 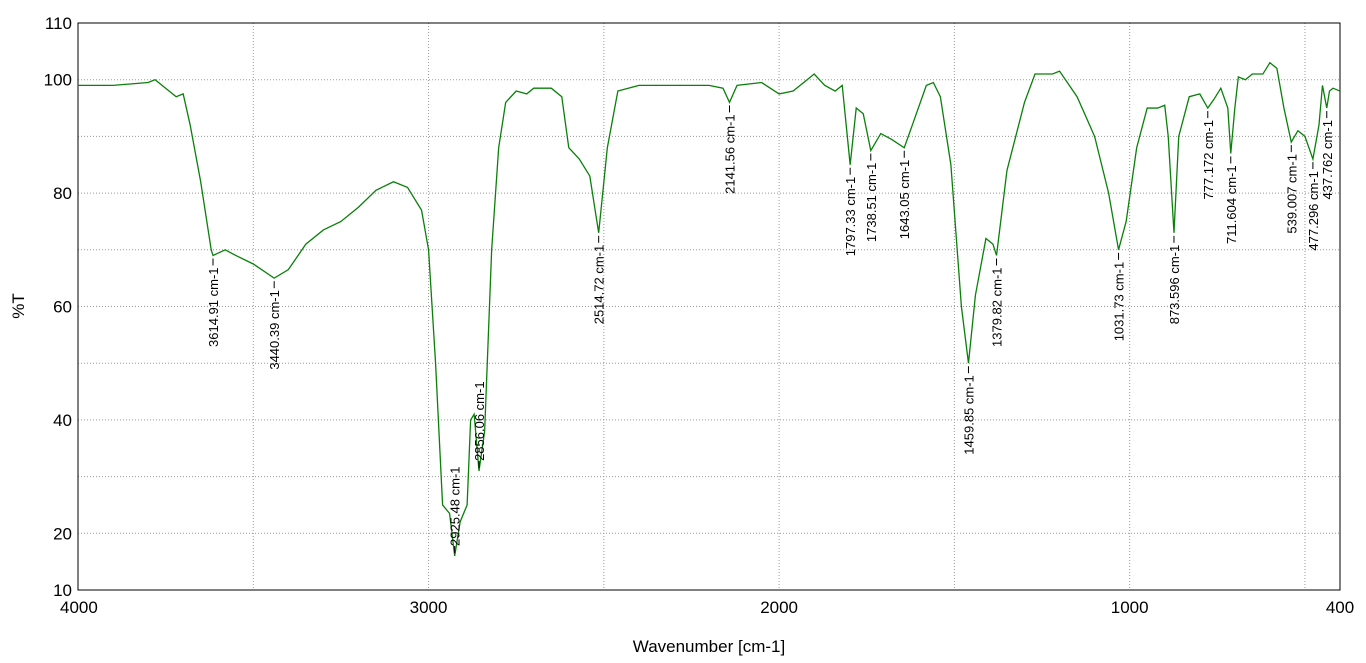 What do you see at coordinates (709, 646) in the screenshot?
I see `x-axis-label: Wavenumber [cm-1]` at bounding box center [709, 646].